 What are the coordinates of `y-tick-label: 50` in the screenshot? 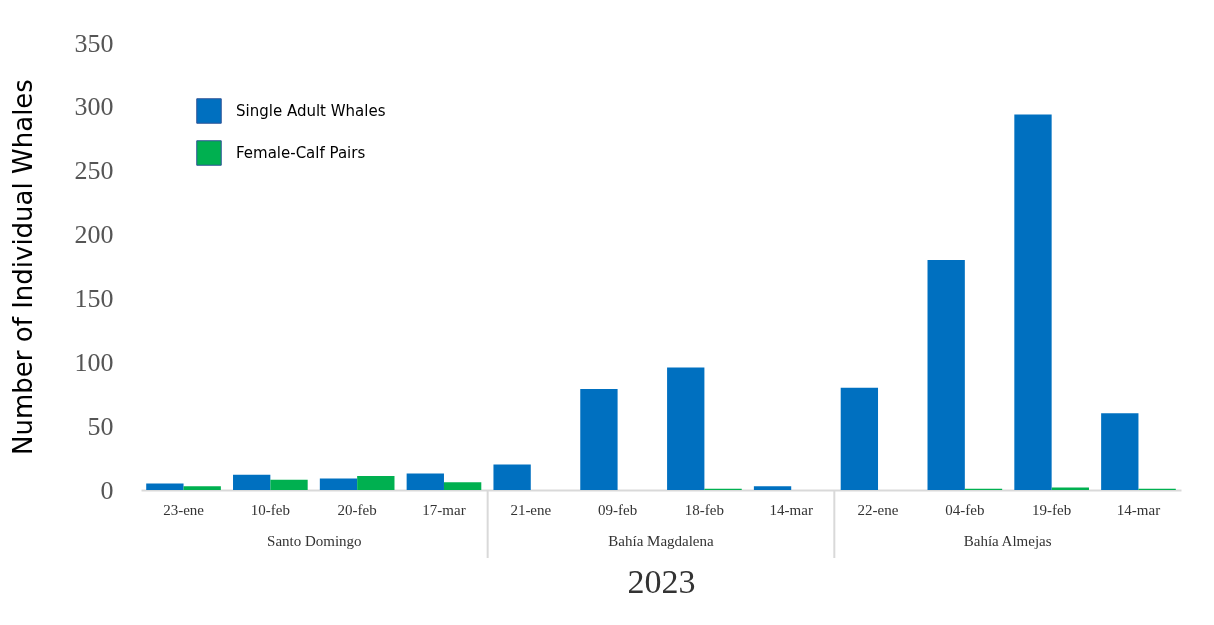 It's located at (100, 426).